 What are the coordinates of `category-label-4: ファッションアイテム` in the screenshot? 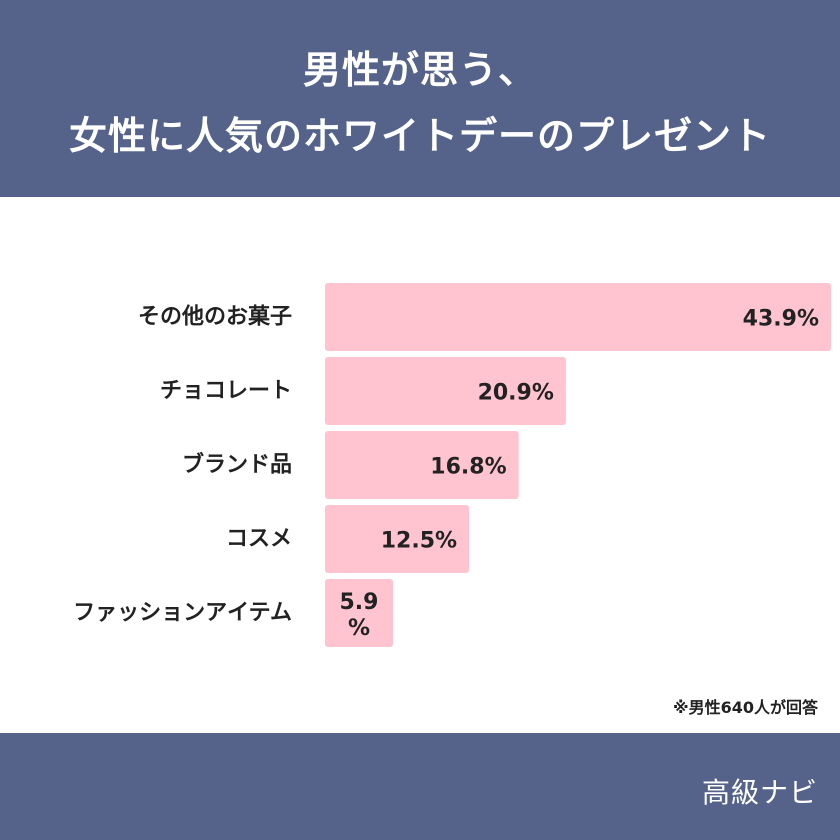 It's located at (182, 613).